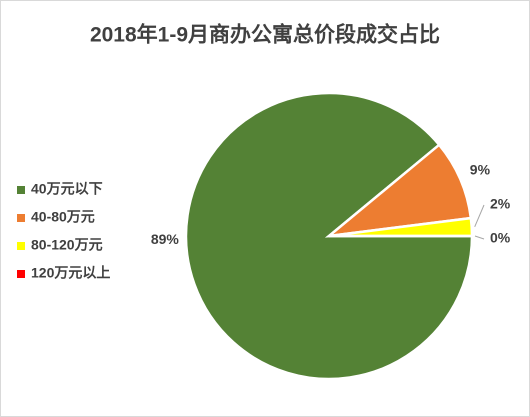 Image resolution: width=530 pixels, height=417 pixels. I want to click on pie-slice, so click(398, 190).